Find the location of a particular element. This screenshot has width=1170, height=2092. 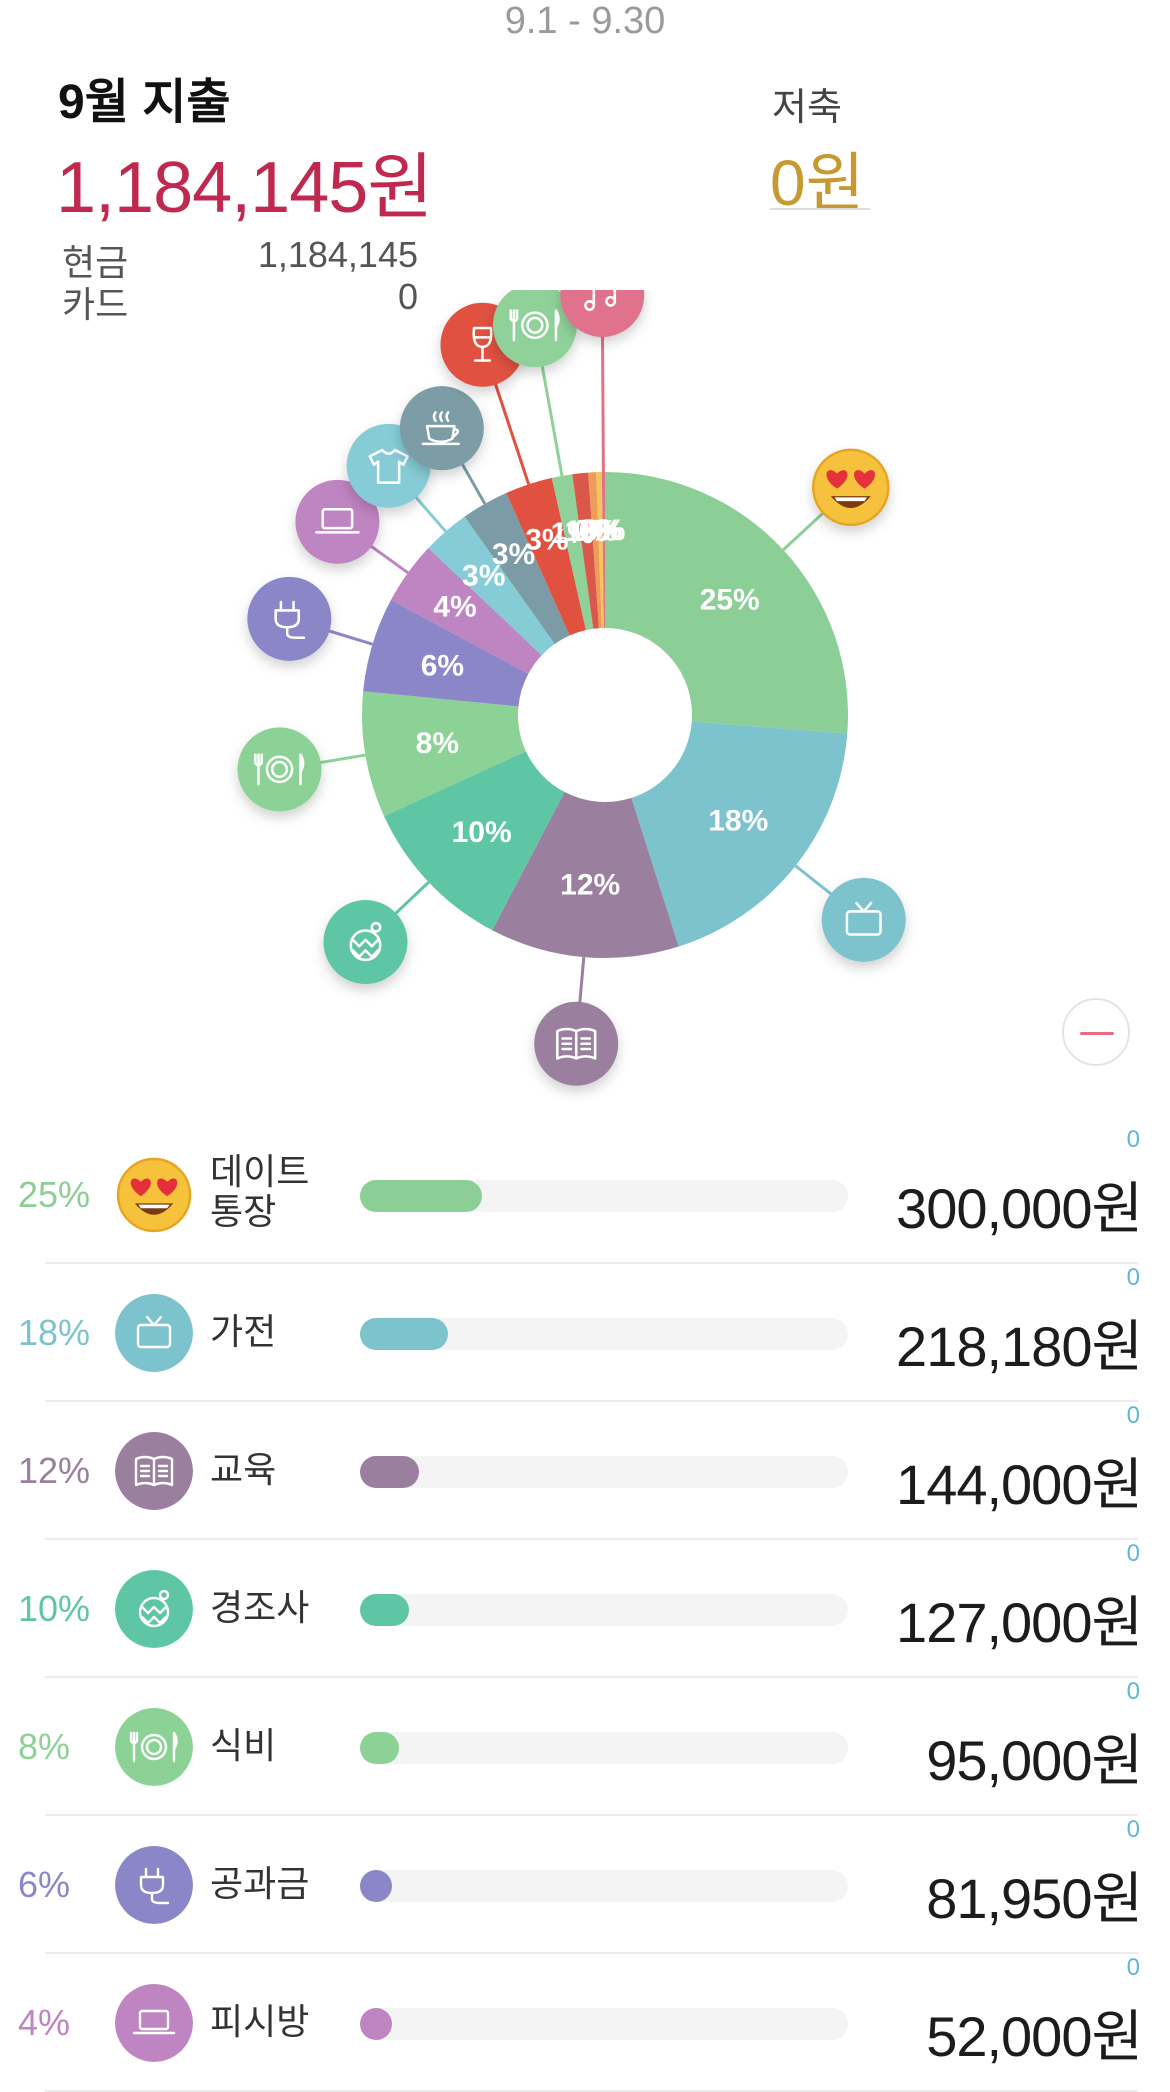

heart-eyes-emoji-icon is located at coordinates (851, 487).